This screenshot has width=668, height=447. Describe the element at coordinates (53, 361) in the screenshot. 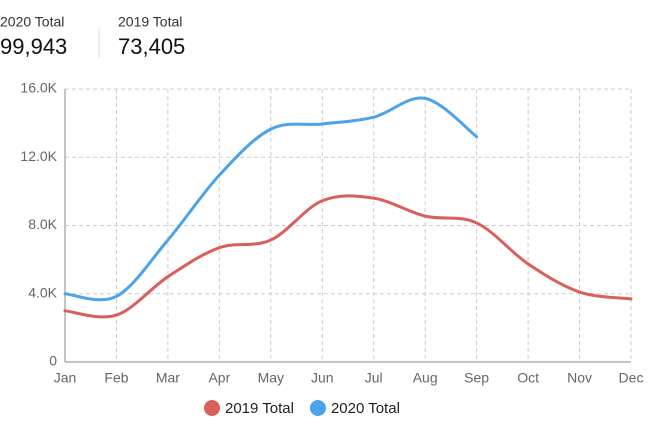

I see `y-tick-label: 0` at that location.